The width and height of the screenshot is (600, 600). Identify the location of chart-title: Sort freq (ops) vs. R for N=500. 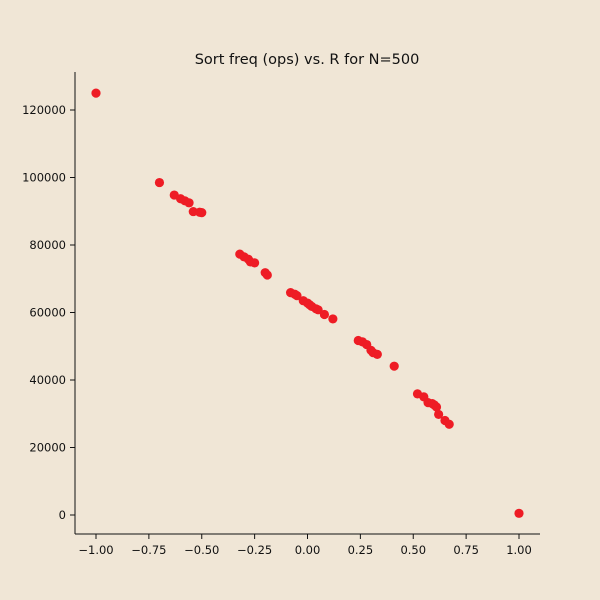
(307, 60).